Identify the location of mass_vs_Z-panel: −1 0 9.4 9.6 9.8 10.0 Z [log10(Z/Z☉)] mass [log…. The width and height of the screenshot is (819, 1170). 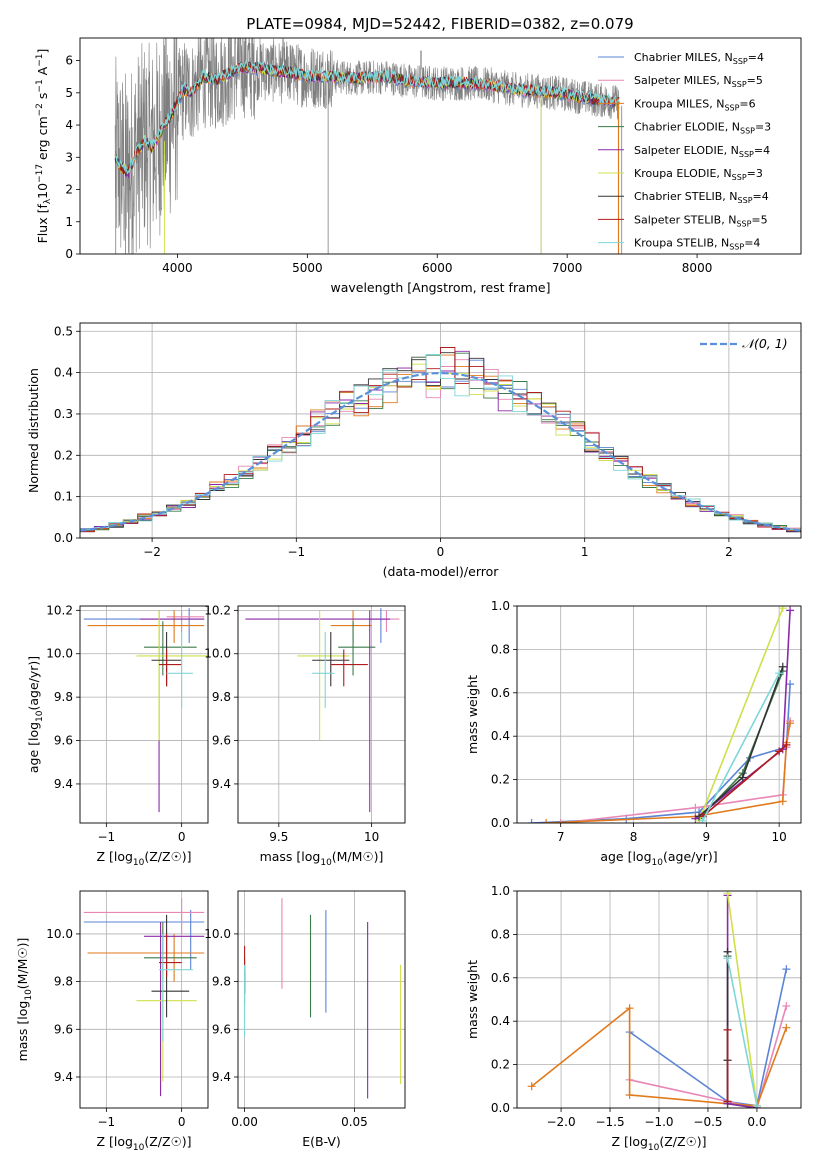
(112, 1021).